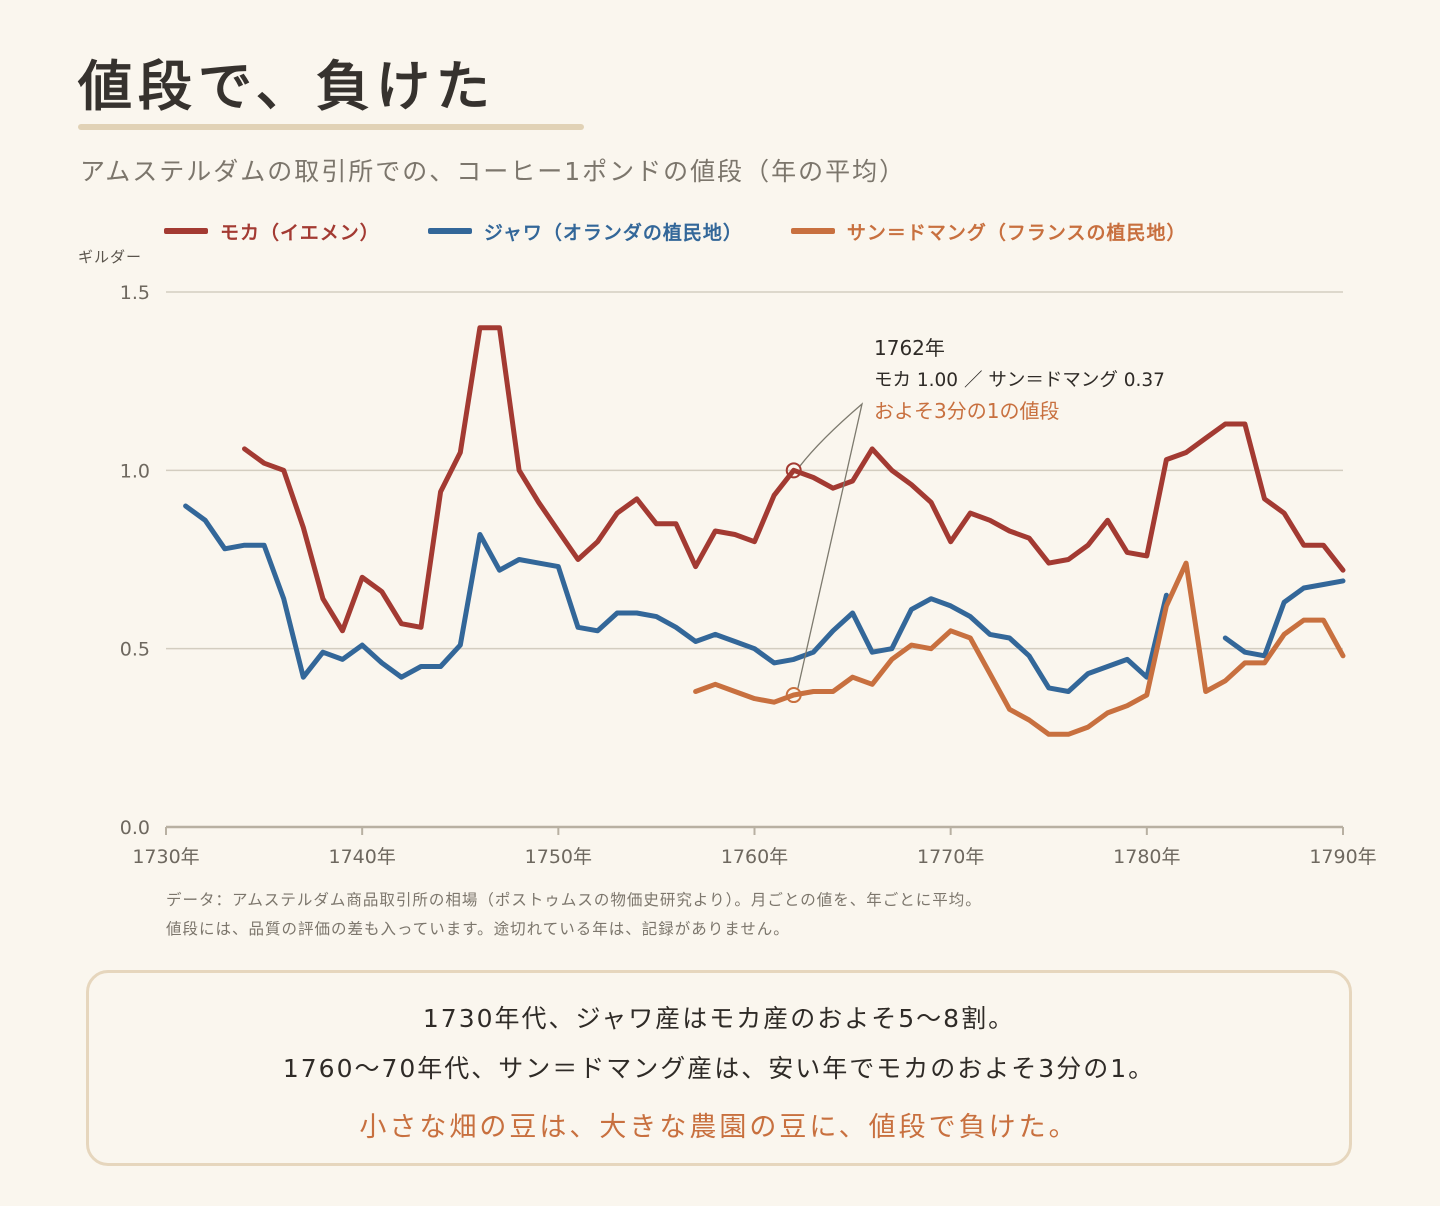 Image resolution: width=1440 pixels, height=1206 pixels. I want to click on series-line-java, so click(764, 598).